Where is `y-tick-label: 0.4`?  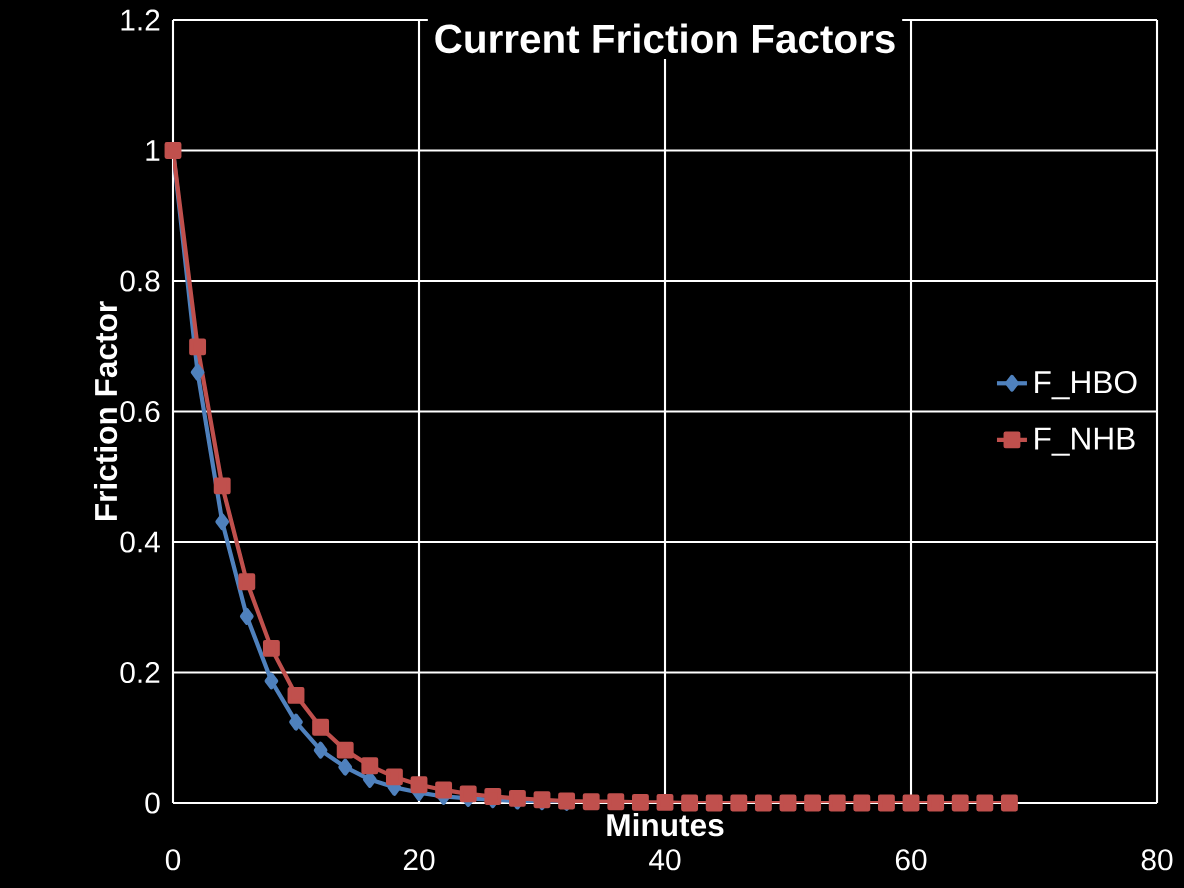 y-tick-label: 0.4 is located at coordinates (140, 542).